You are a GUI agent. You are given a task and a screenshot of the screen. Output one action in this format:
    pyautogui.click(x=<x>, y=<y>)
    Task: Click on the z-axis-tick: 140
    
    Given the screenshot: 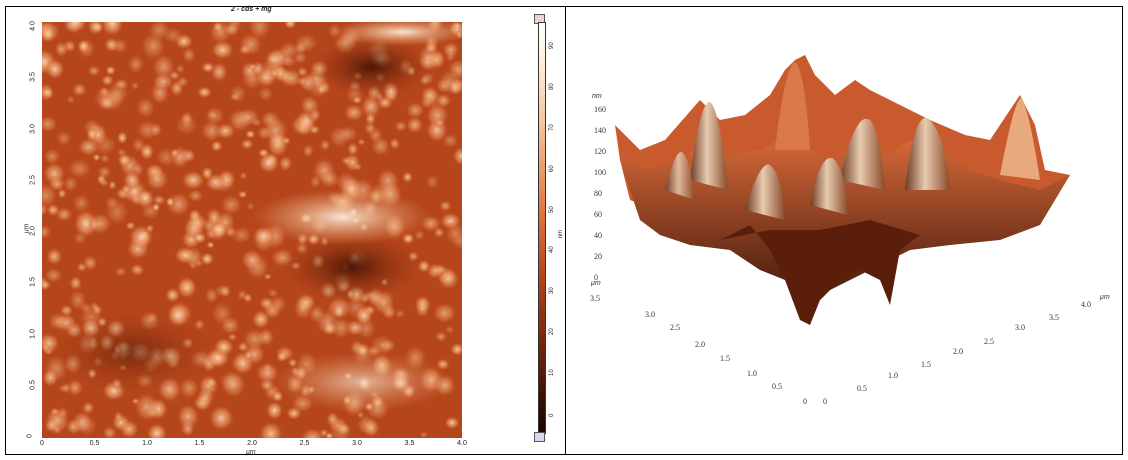 What is the action you would take?
    pyautogui.click(x=600, y=130)
    